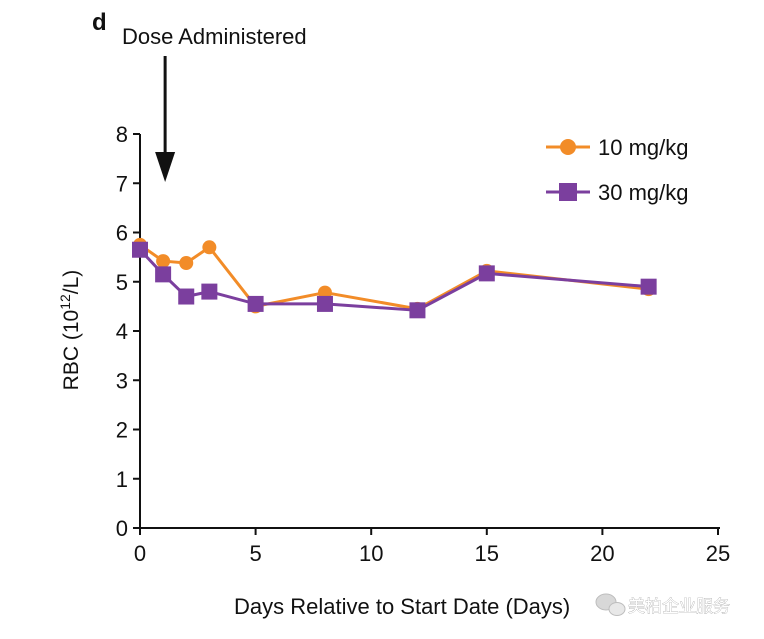 This screenshot has width=764, height=639. What do you see at coordinates (65, 302) in the screenshot?
I see `y-axis-label-superscript: 12` at bounding box center [65, 302].